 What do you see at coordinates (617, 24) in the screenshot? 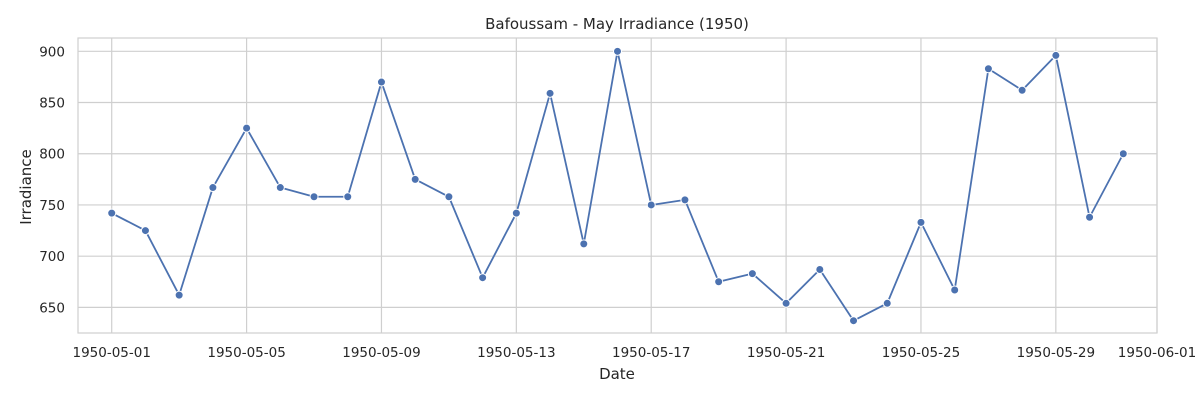
I see `chart-title: Bafoussam - May Irradiance (1950)` at bounding box center [617, 24].